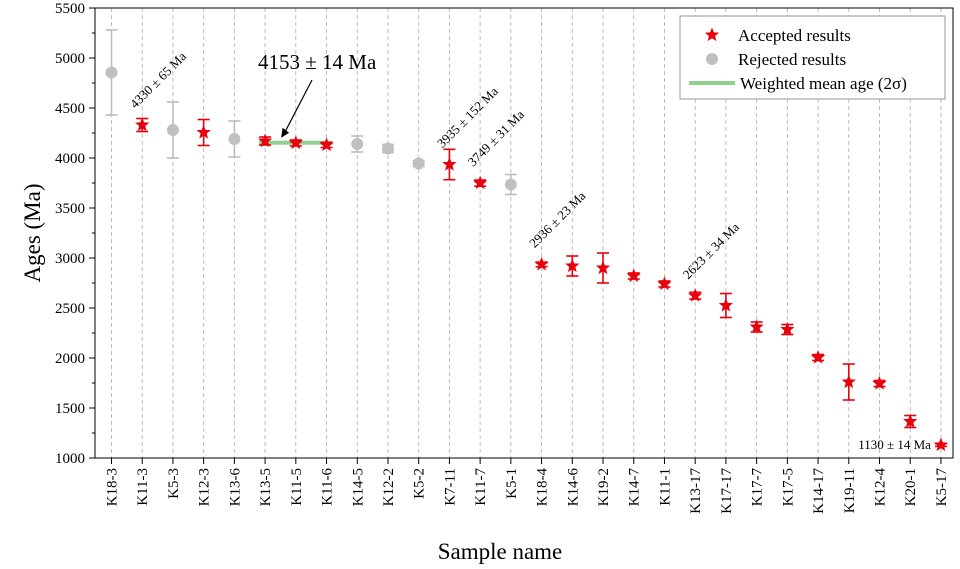  Describe the element at coordinates (512, 483) in the screenshot. I see `x-tick-label: K5-1` at that location.